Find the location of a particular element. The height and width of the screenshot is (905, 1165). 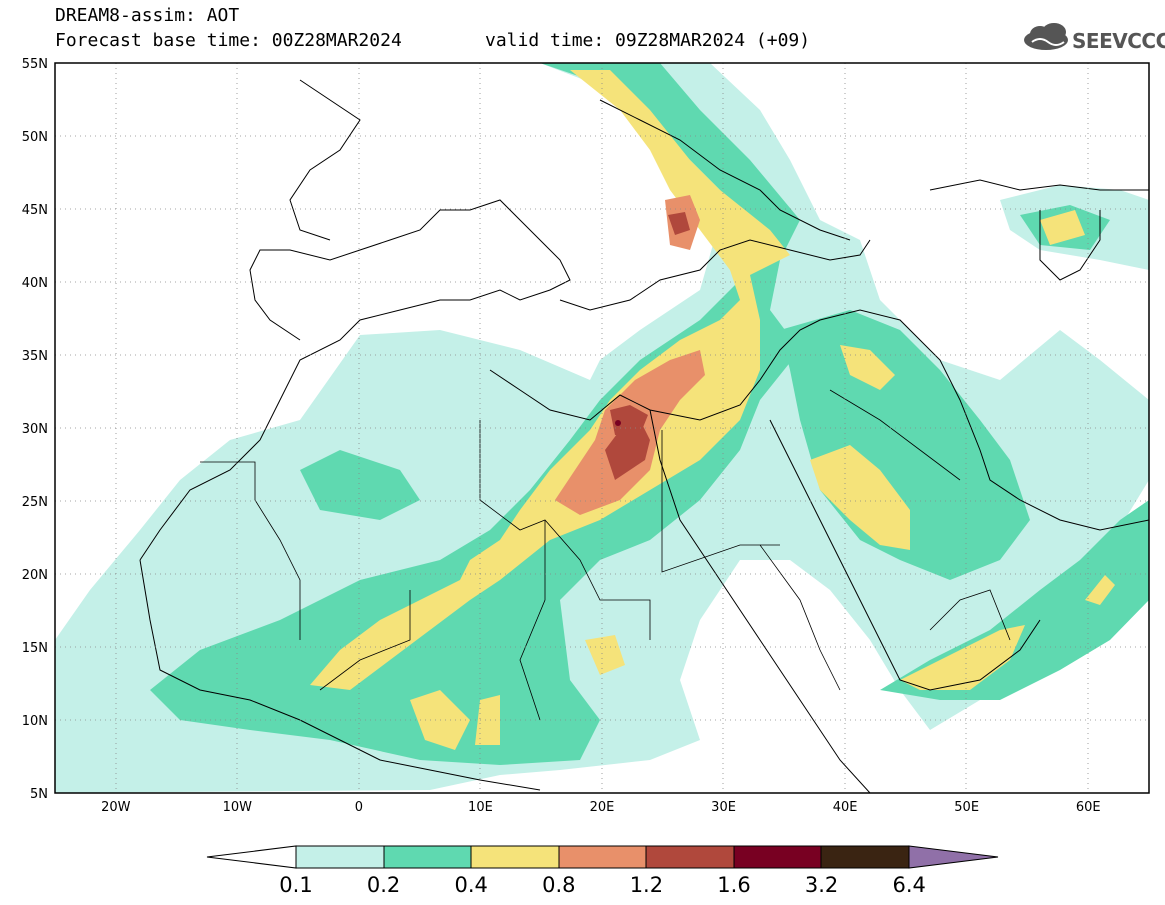

lat-tick-label: 15N is located at coordinates (35, 648).